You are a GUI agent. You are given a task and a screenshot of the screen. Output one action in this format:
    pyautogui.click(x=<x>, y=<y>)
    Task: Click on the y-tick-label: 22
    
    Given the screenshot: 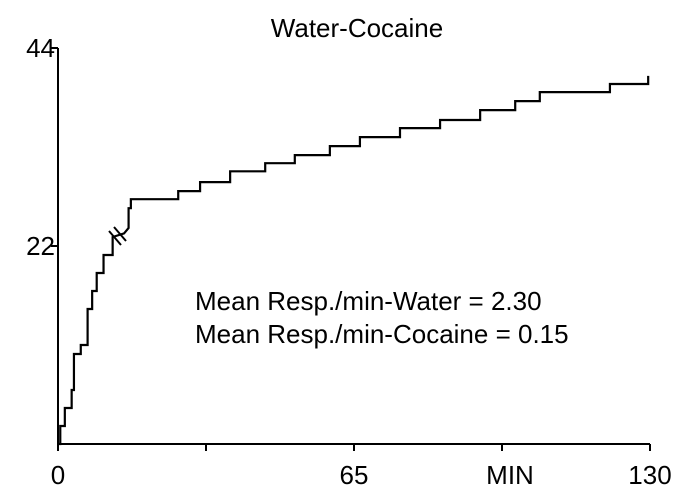 What is the action you would take?
    pyautogui.click(x=40, y=246)
    